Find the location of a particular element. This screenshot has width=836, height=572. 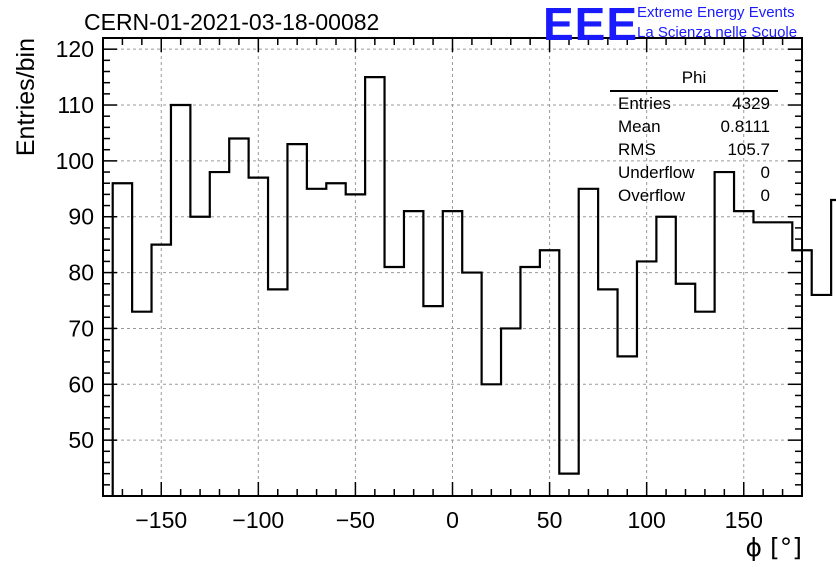

x-tick-label: −150 is located at coordinates (161, 520).